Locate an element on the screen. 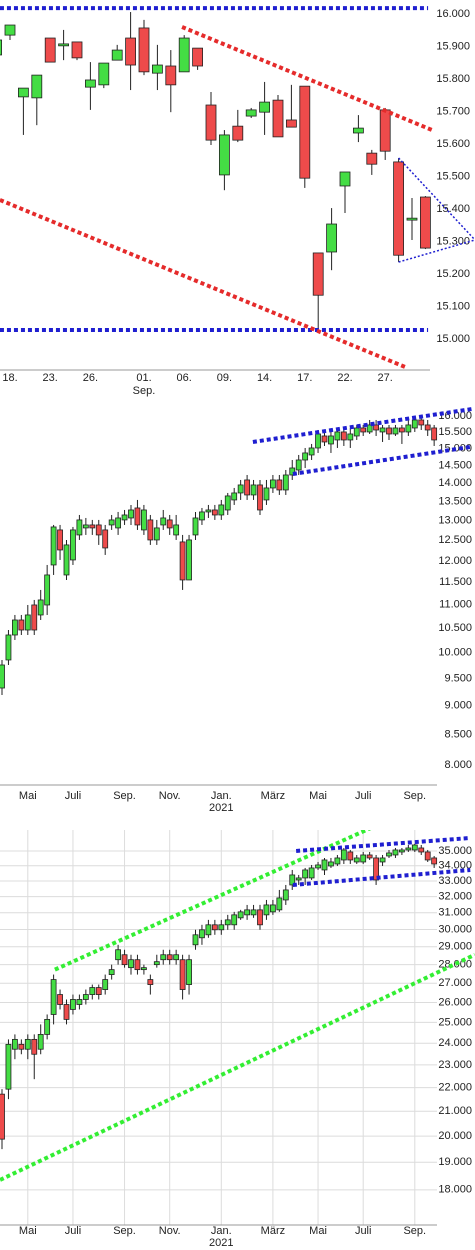  x-tick-label: Jan. is located at coordinates (221, 1231).